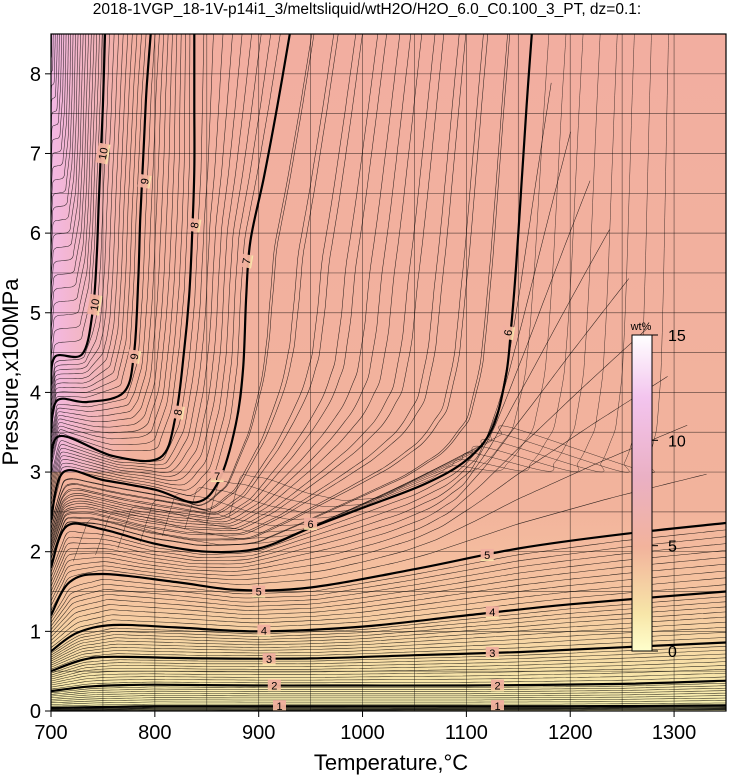 This screenshot has width=734, height=776. I want to click on colorbar-tick-label: 0, so click(672, 652).